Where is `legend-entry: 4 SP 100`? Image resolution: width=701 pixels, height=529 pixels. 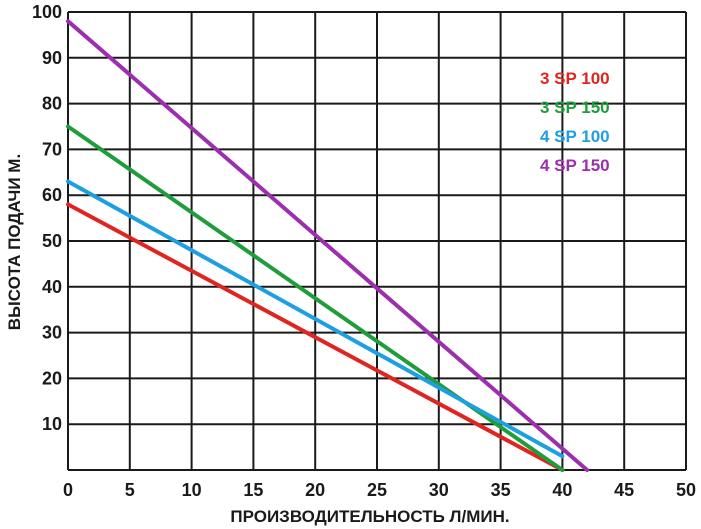
legend-entry: 4 SP 100 is located at coordinates (575, 136).